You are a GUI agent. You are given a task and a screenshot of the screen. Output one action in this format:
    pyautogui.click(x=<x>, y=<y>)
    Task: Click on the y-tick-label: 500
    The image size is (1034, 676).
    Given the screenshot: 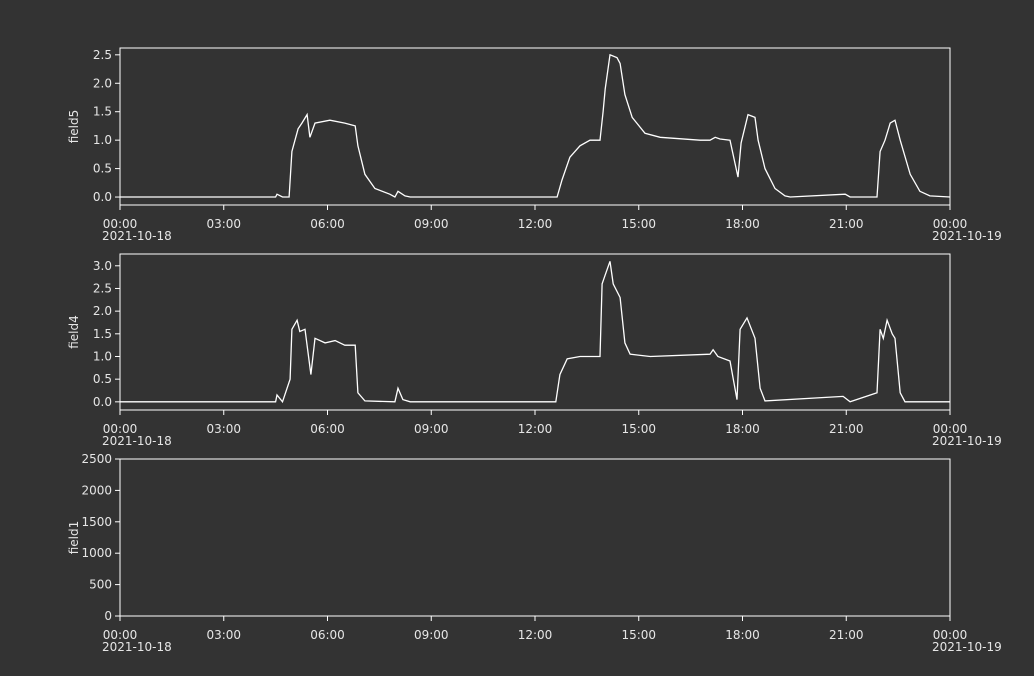 What is the action you would take?
    pyautogui.click(x=100, y=585)
    